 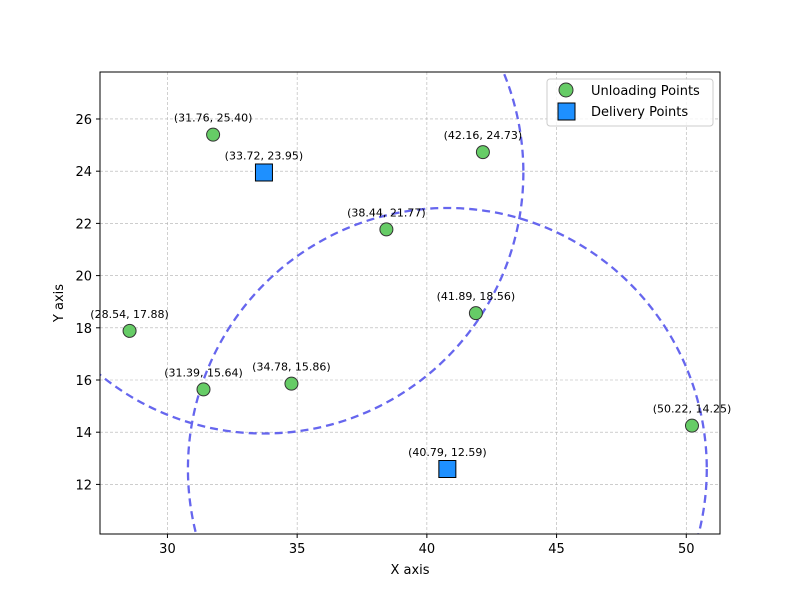 I want to click on y-tick-label: 16, so click(x=83, y=381).